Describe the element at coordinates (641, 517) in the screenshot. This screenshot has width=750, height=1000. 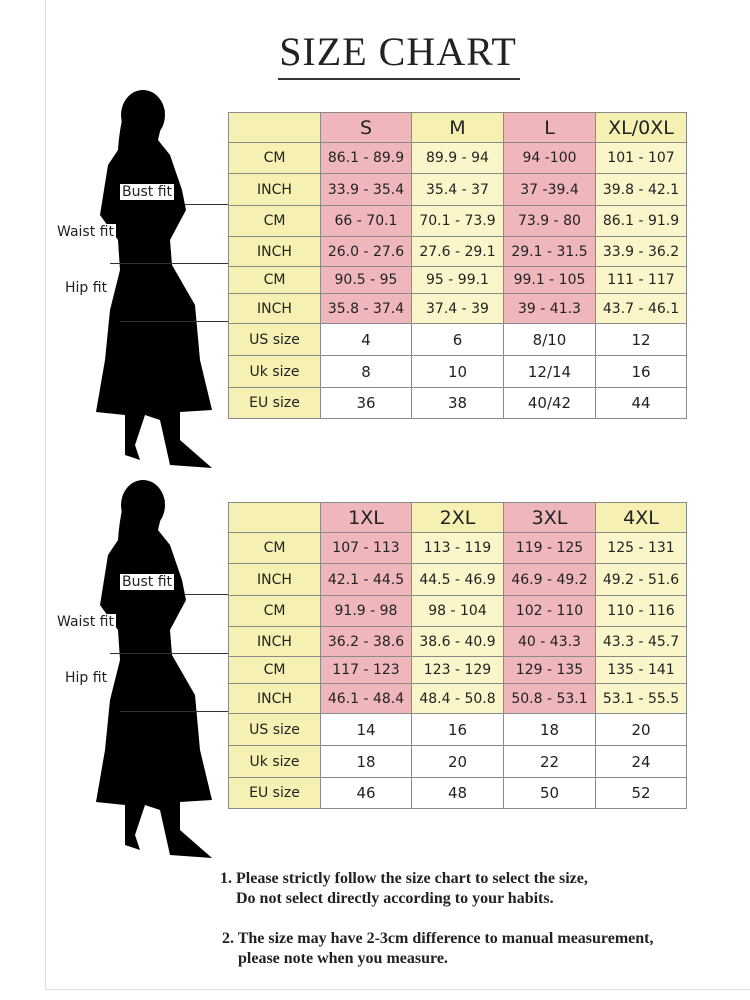
I see `size-header: 4XL` at that location.